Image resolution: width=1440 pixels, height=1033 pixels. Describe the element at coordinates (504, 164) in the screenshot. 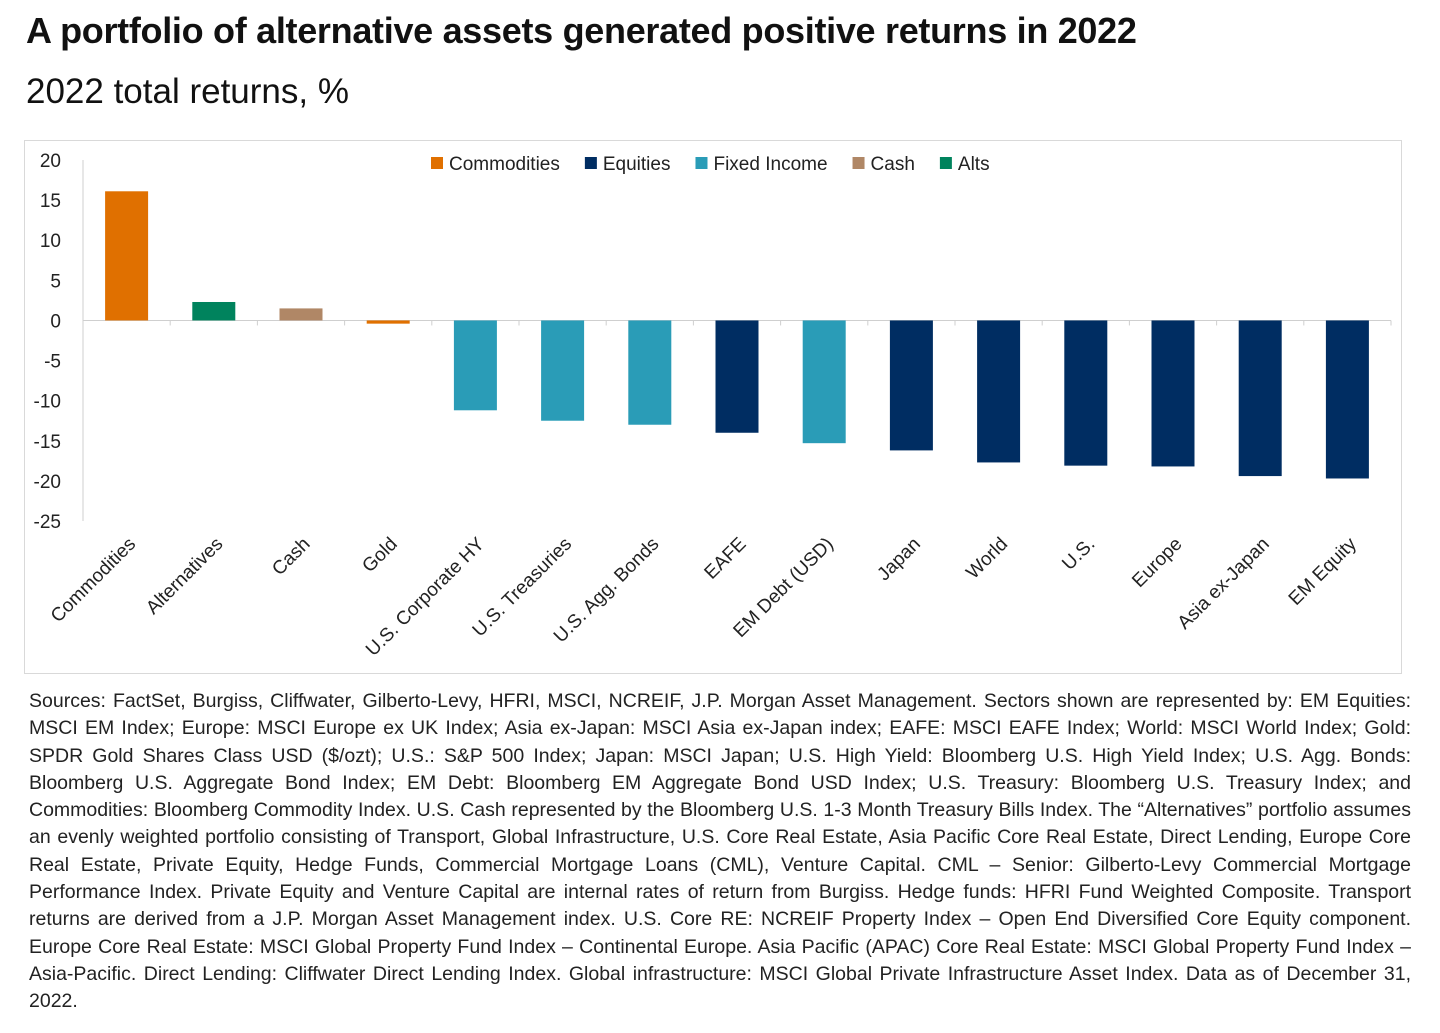

I see `legend-label: Commodities` at that location.